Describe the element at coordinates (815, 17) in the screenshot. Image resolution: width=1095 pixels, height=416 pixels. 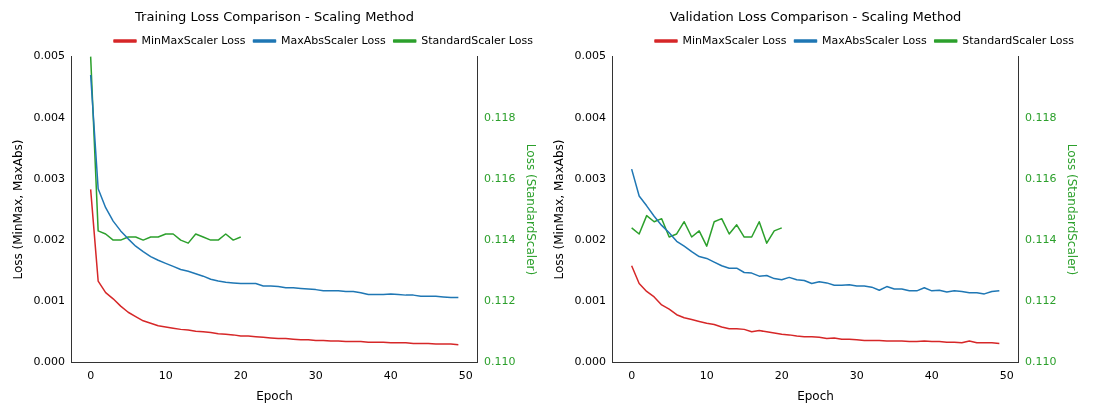
I see `chart-title: Validation Loss Comparison - Scaling Method` at that location.